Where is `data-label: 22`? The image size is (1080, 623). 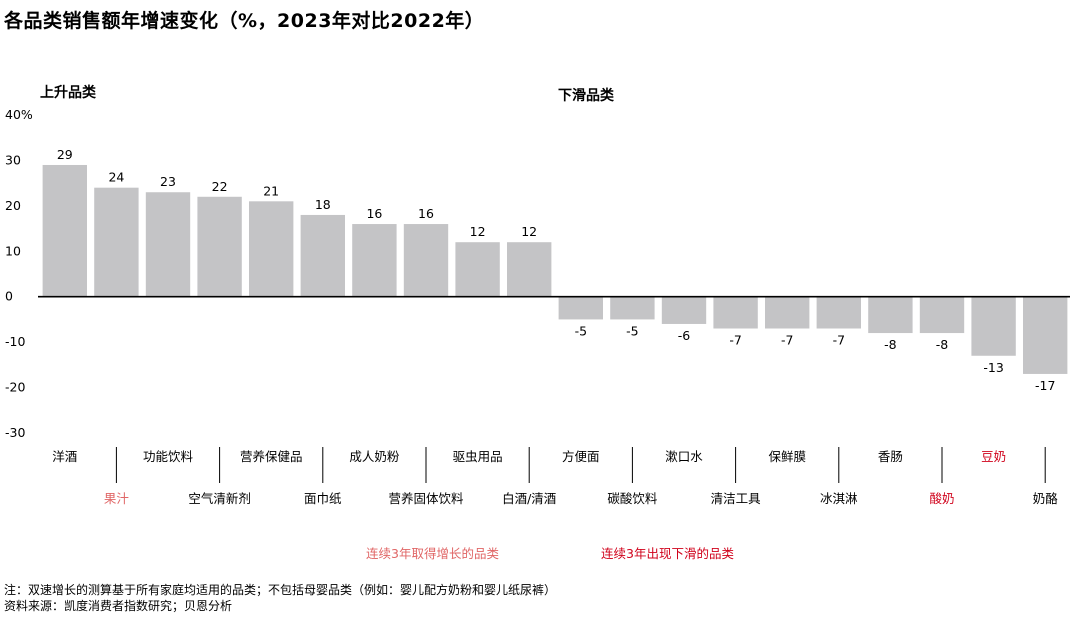
data-label: 22 is located at coordinates (220, 186).